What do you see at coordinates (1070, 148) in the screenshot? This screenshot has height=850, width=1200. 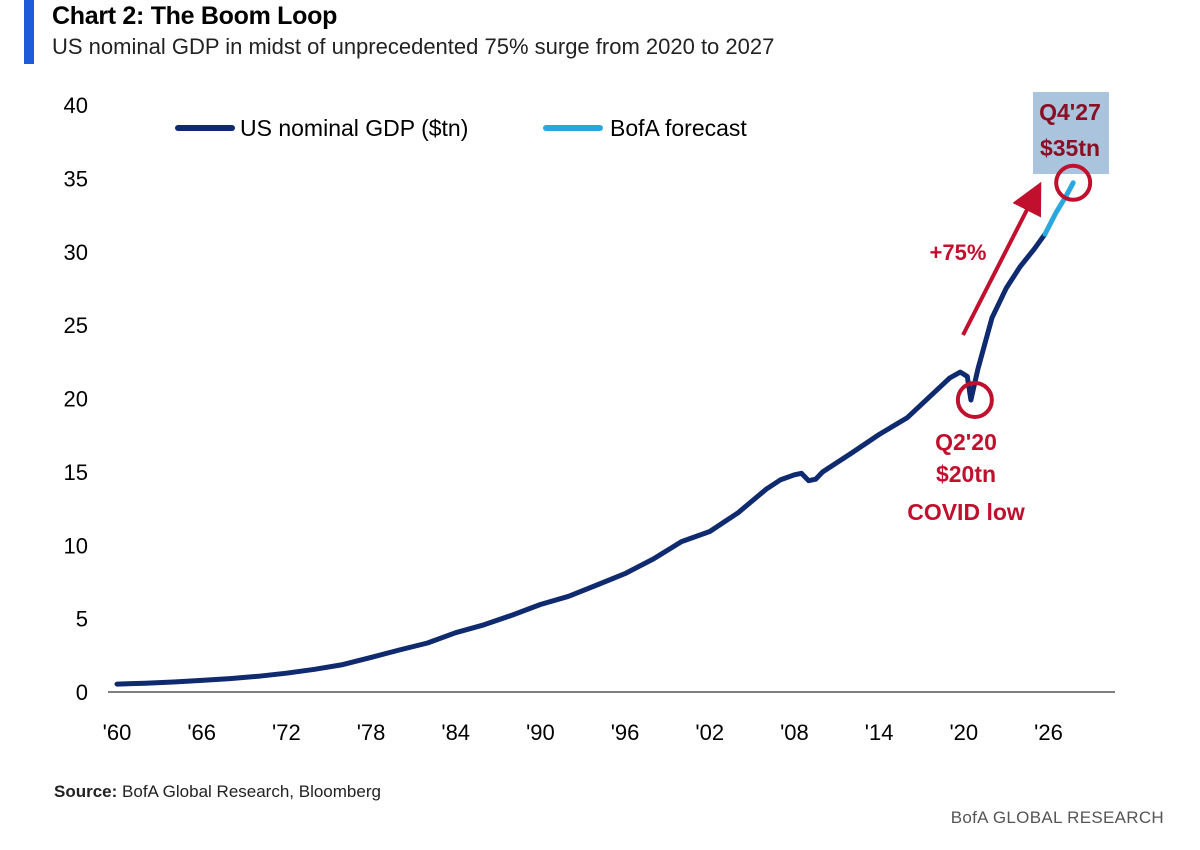 I see `forecast-high-label-value: $35tn` at bounding box center [1070, 148].